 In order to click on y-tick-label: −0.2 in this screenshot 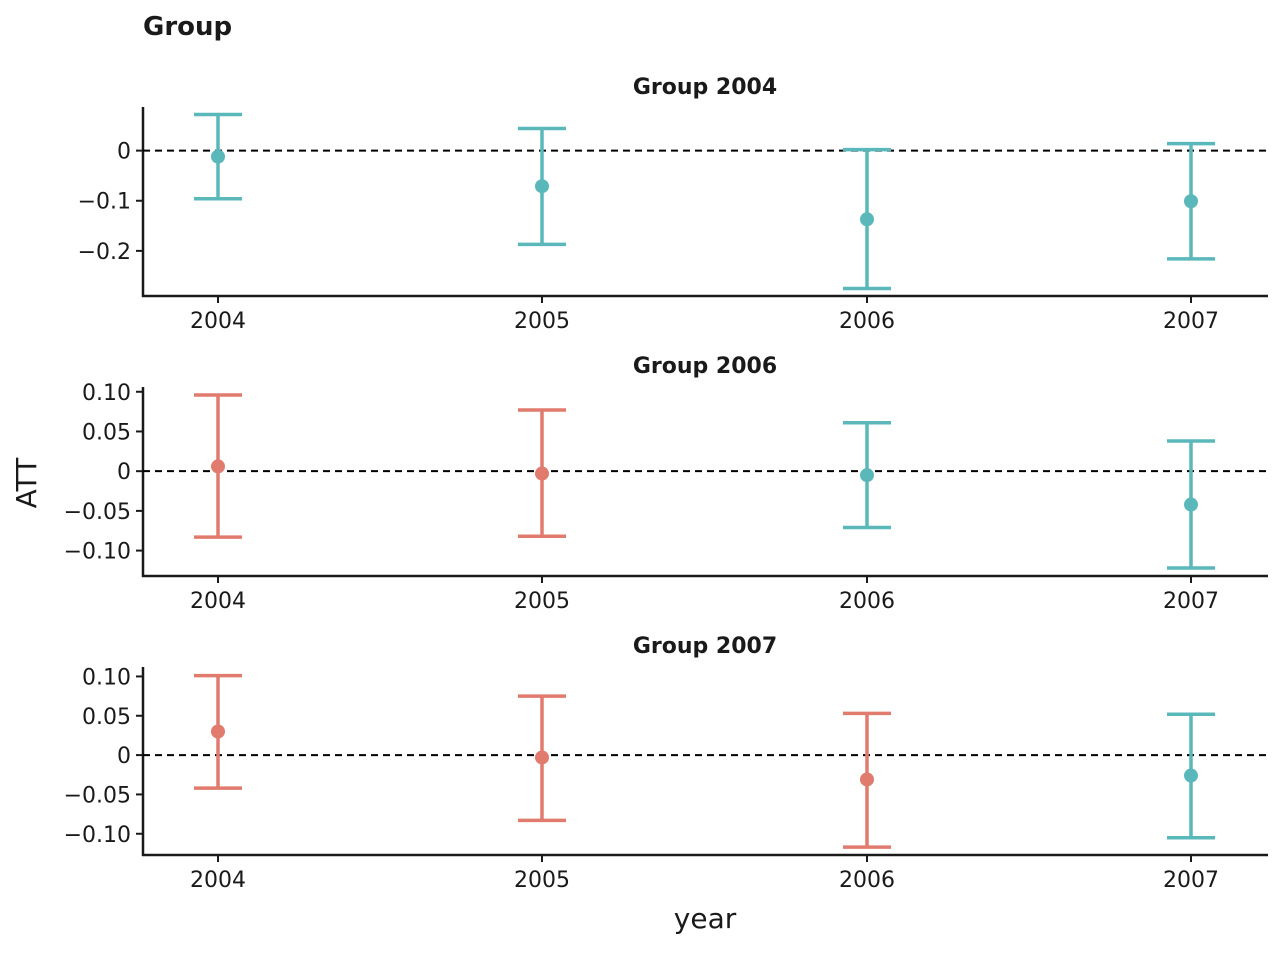, I will do `click(104, 252)`.